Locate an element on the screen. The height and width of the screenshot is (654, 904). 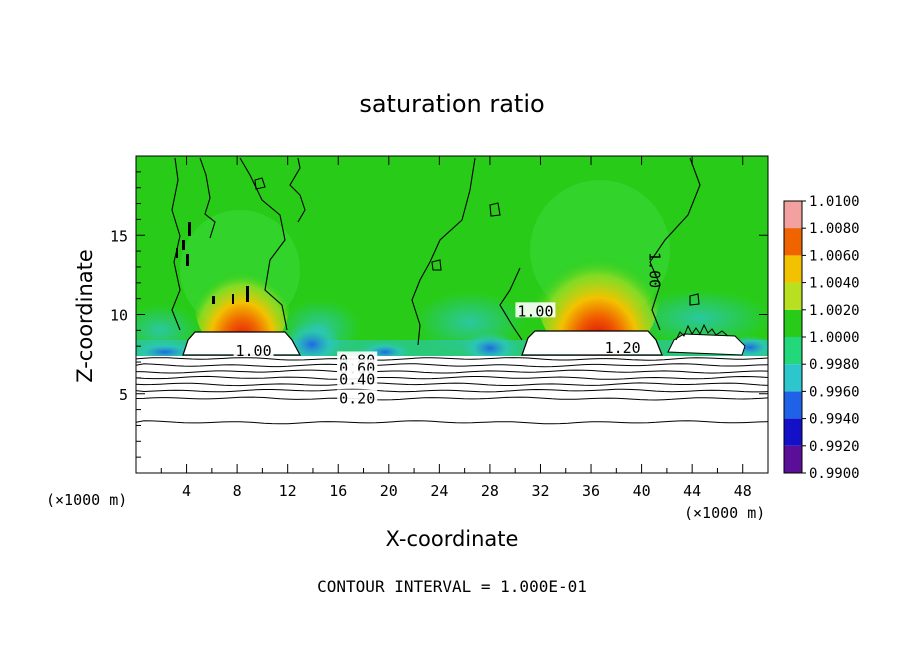
contour-label: 0.20 is located at coordinates (357, 399).